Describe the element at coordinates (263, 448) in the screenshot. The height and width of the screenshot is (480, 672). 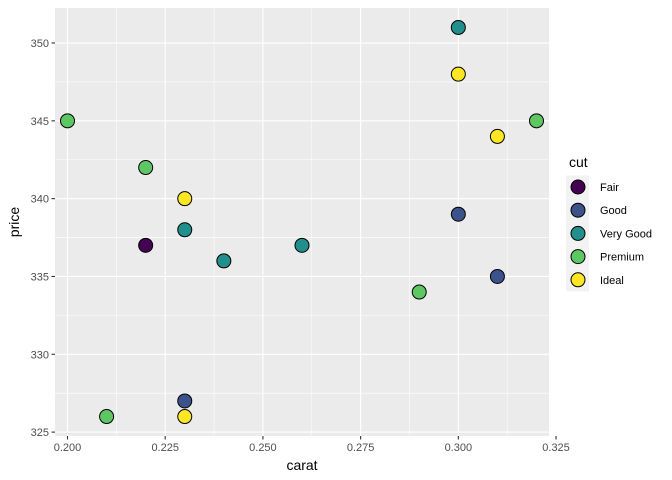
I see `x-tick-label: 0.250` at that location.